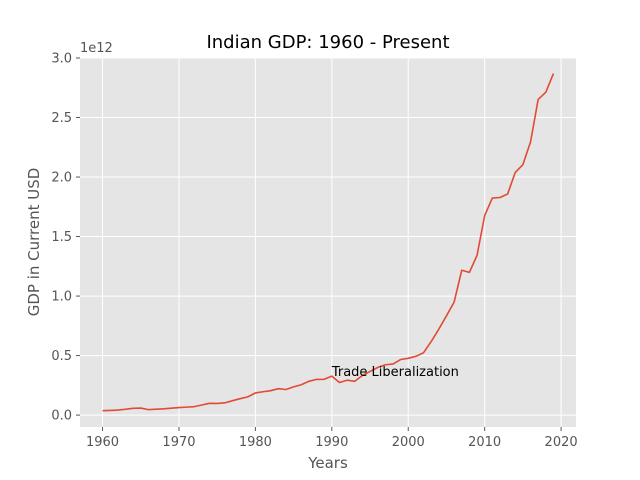 This screenshot has width=640, height=480. I want to click on y-offset-label: 1e12, so click(96, 48).